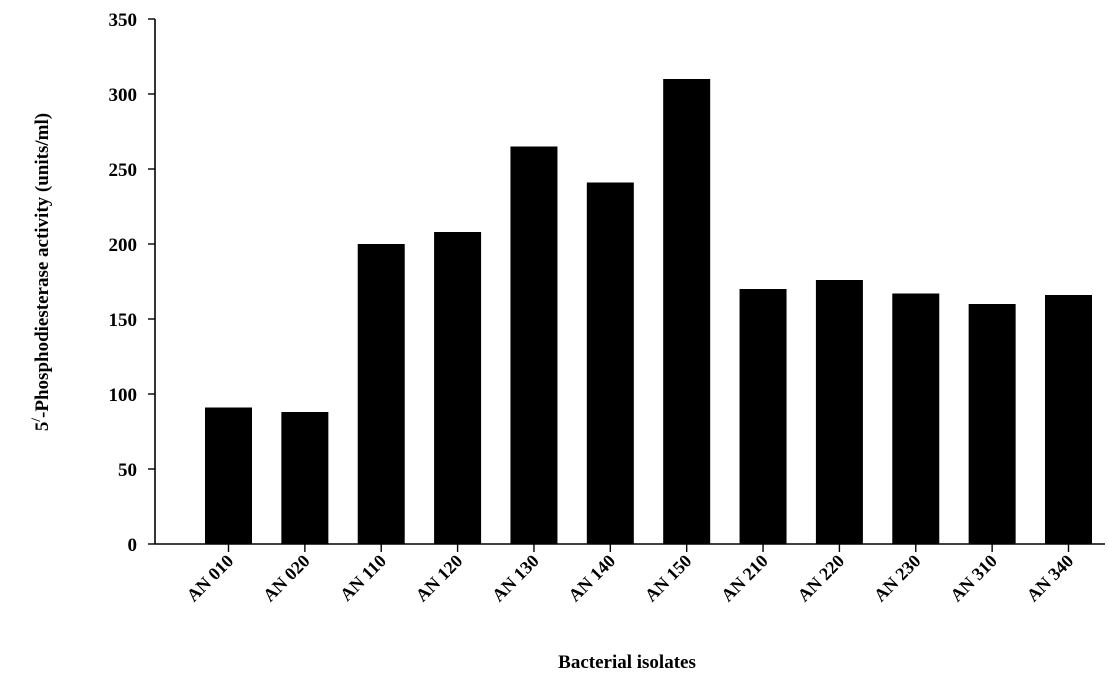 The image size is (1109, 673). I want to click on y-tick-label: 0, so click(133, 545).